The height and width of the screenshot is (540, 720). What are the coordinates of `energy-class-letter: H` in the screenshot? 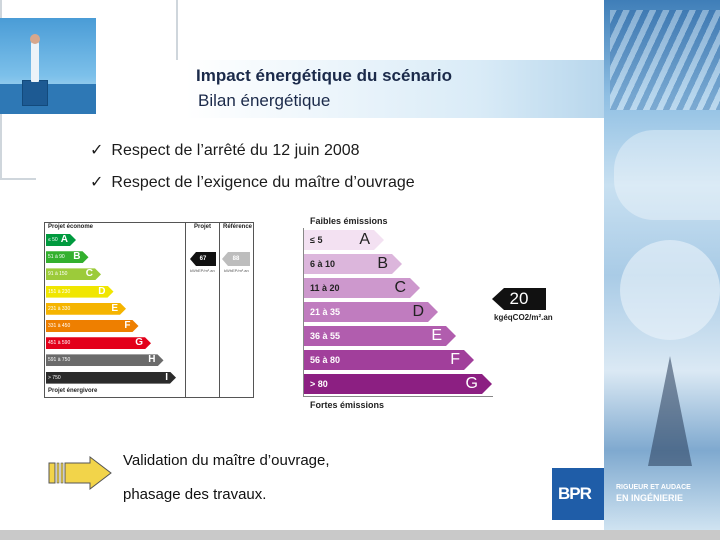 It's located at (152, 360).